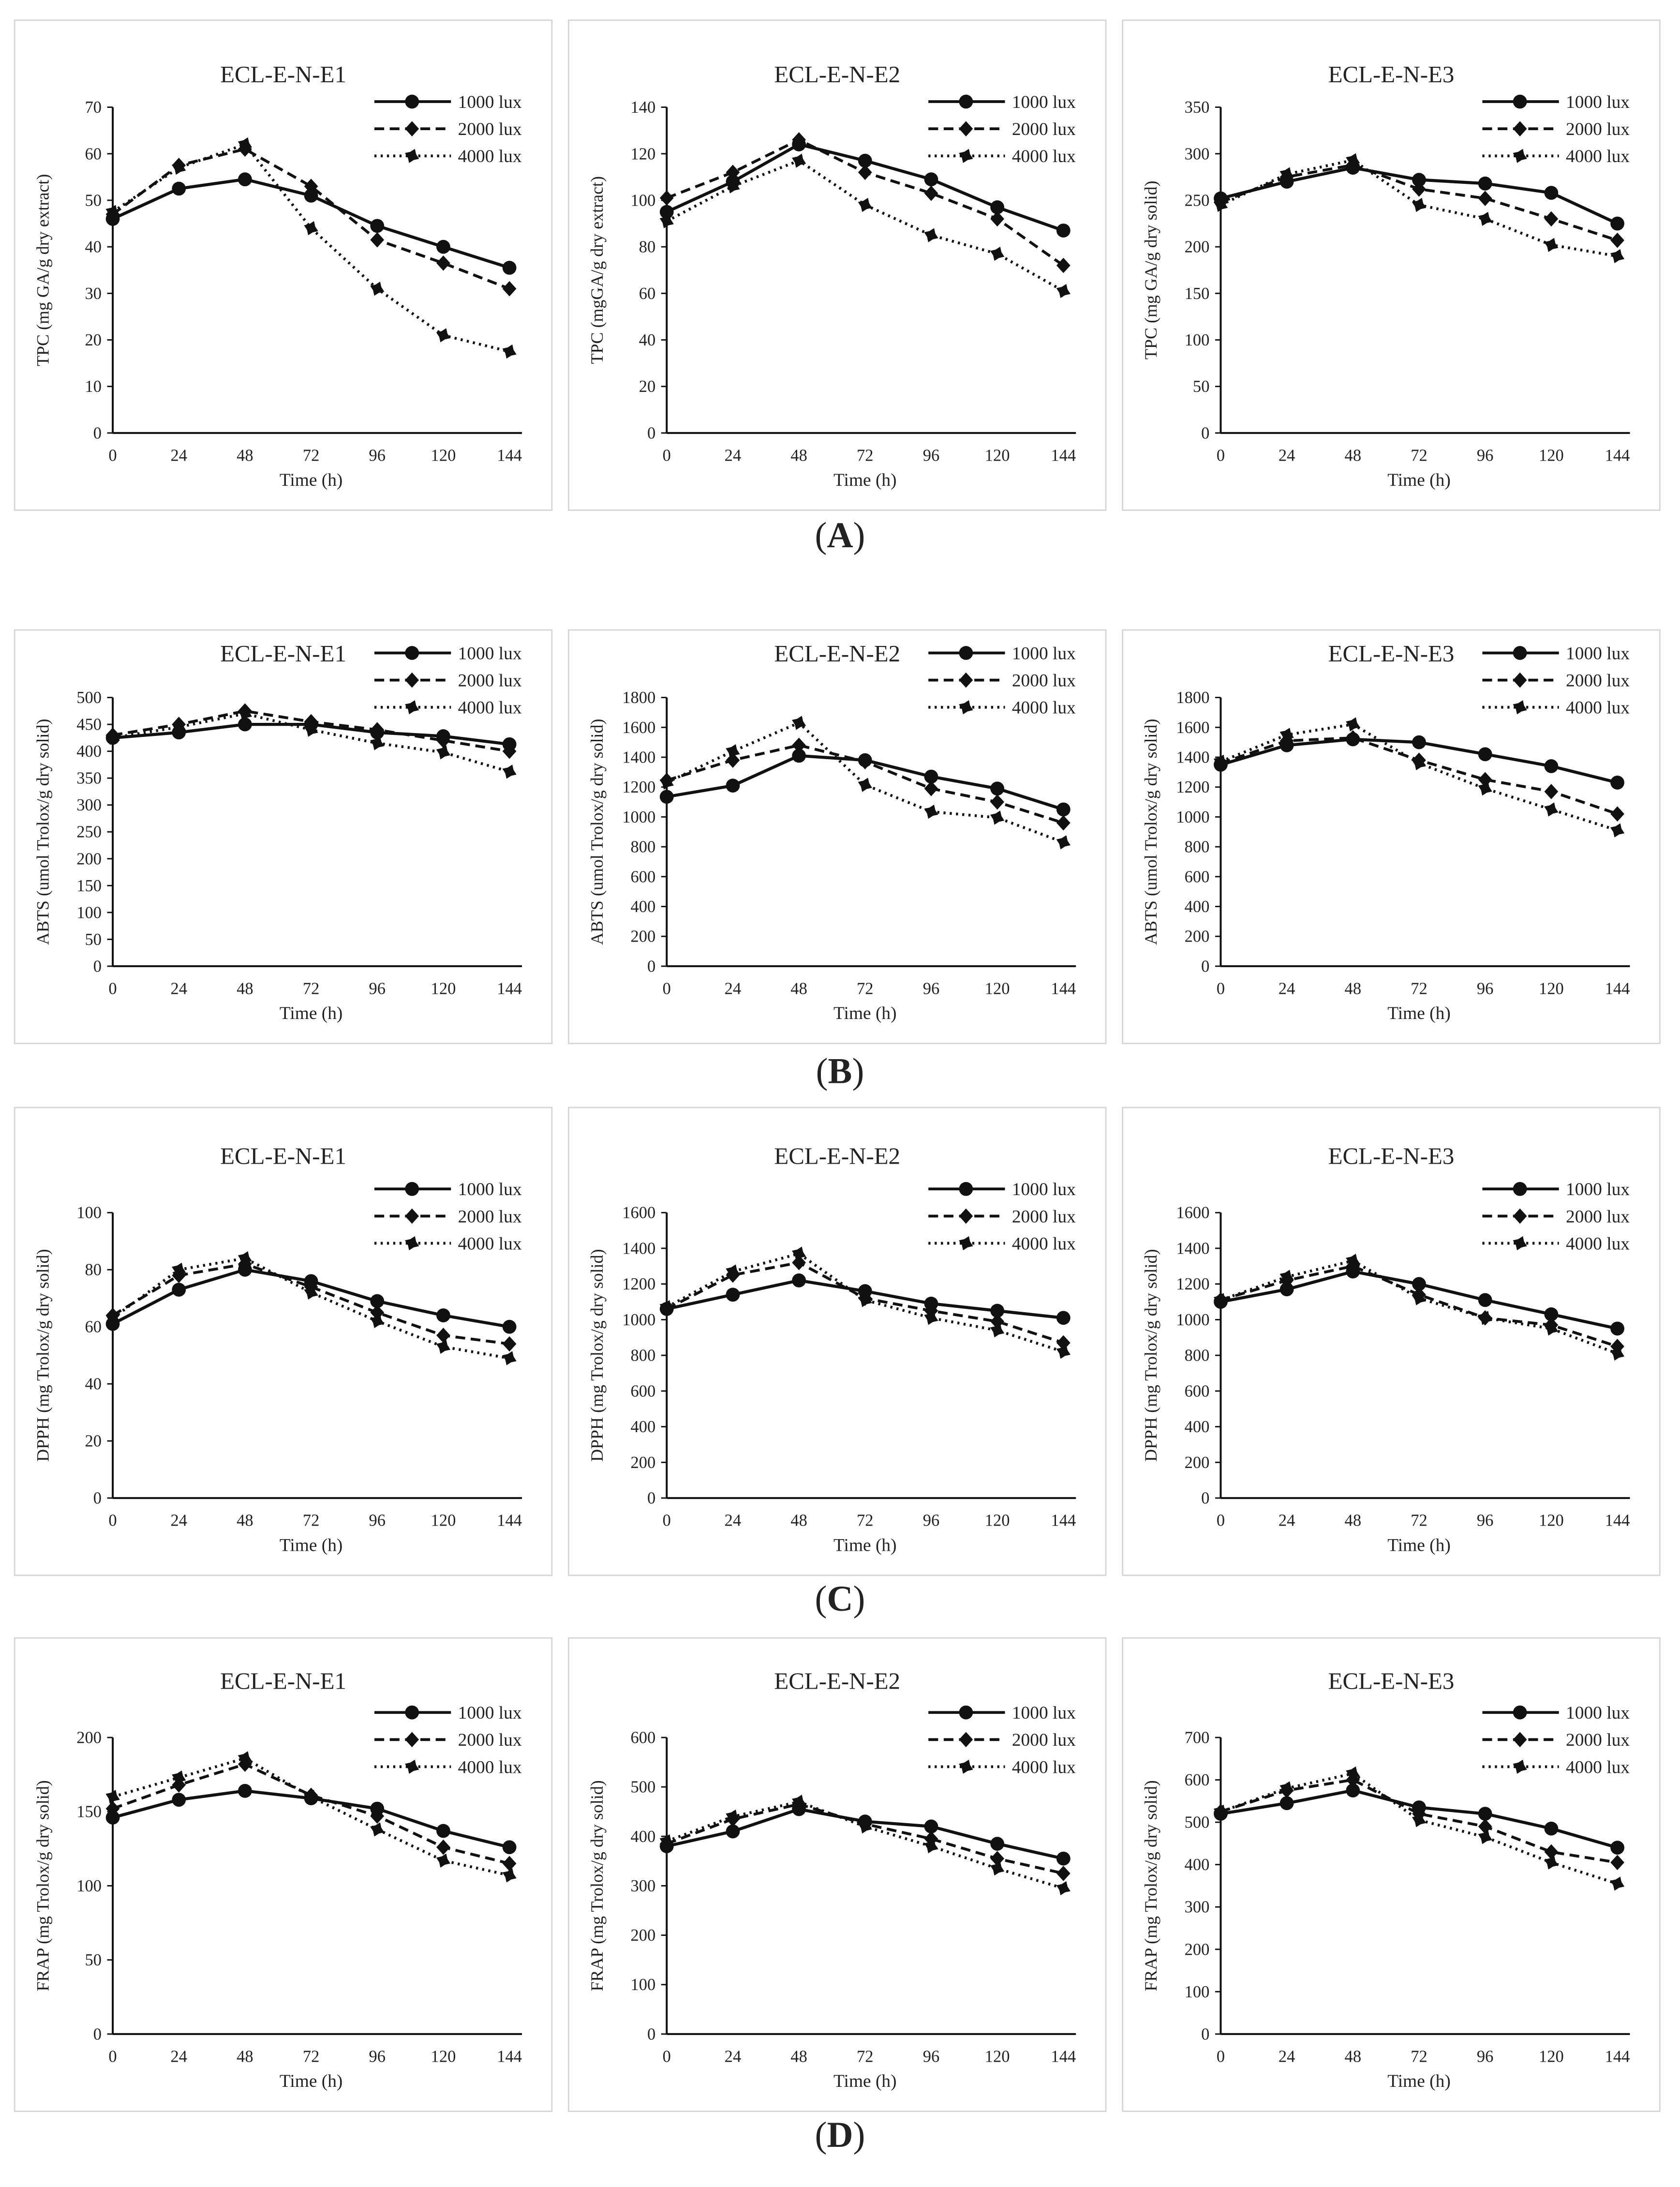 This screenshot has width=1680, height=2187. I want to click on y-tick-label: 600, so click(1197, 877).